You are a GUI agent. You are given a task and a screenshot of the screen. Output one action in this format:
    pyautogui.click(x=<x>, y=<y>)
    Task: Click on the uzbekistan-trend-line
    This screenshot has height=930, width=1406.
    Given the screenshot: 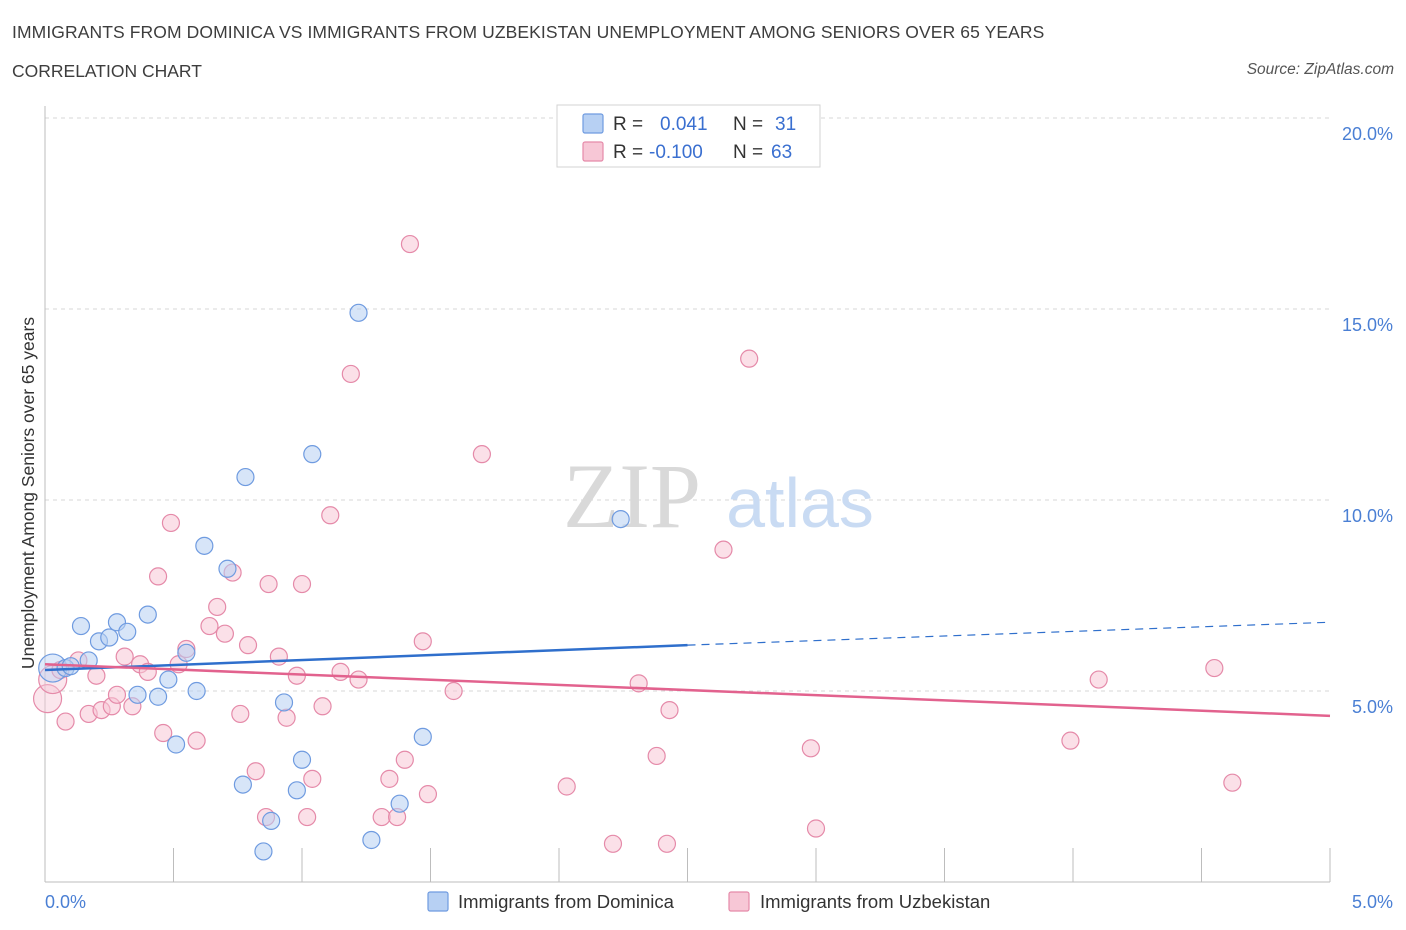 What is the action you would take?
    pyautogui.click(x=687, y=690)
    